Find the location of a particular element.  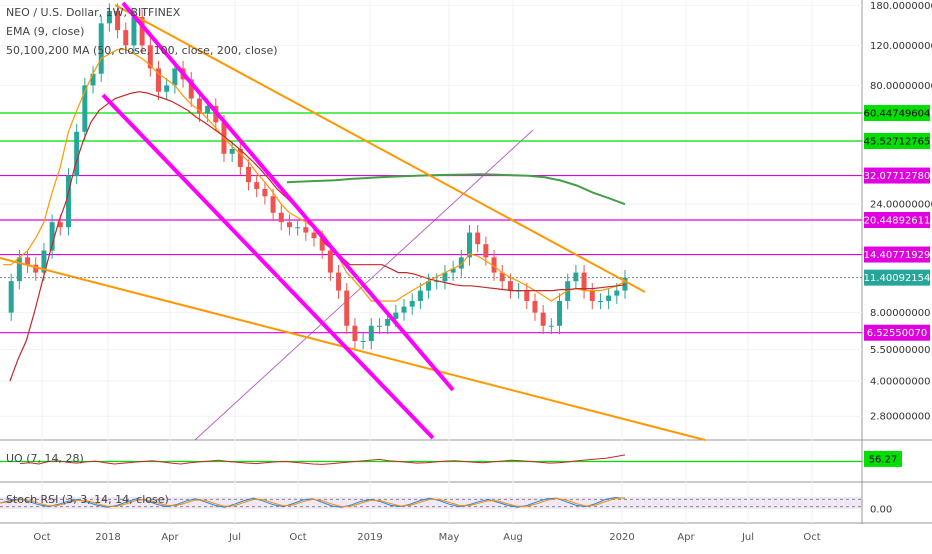

last-price-label: 11.40092154 is located at coordinates (897, 278).